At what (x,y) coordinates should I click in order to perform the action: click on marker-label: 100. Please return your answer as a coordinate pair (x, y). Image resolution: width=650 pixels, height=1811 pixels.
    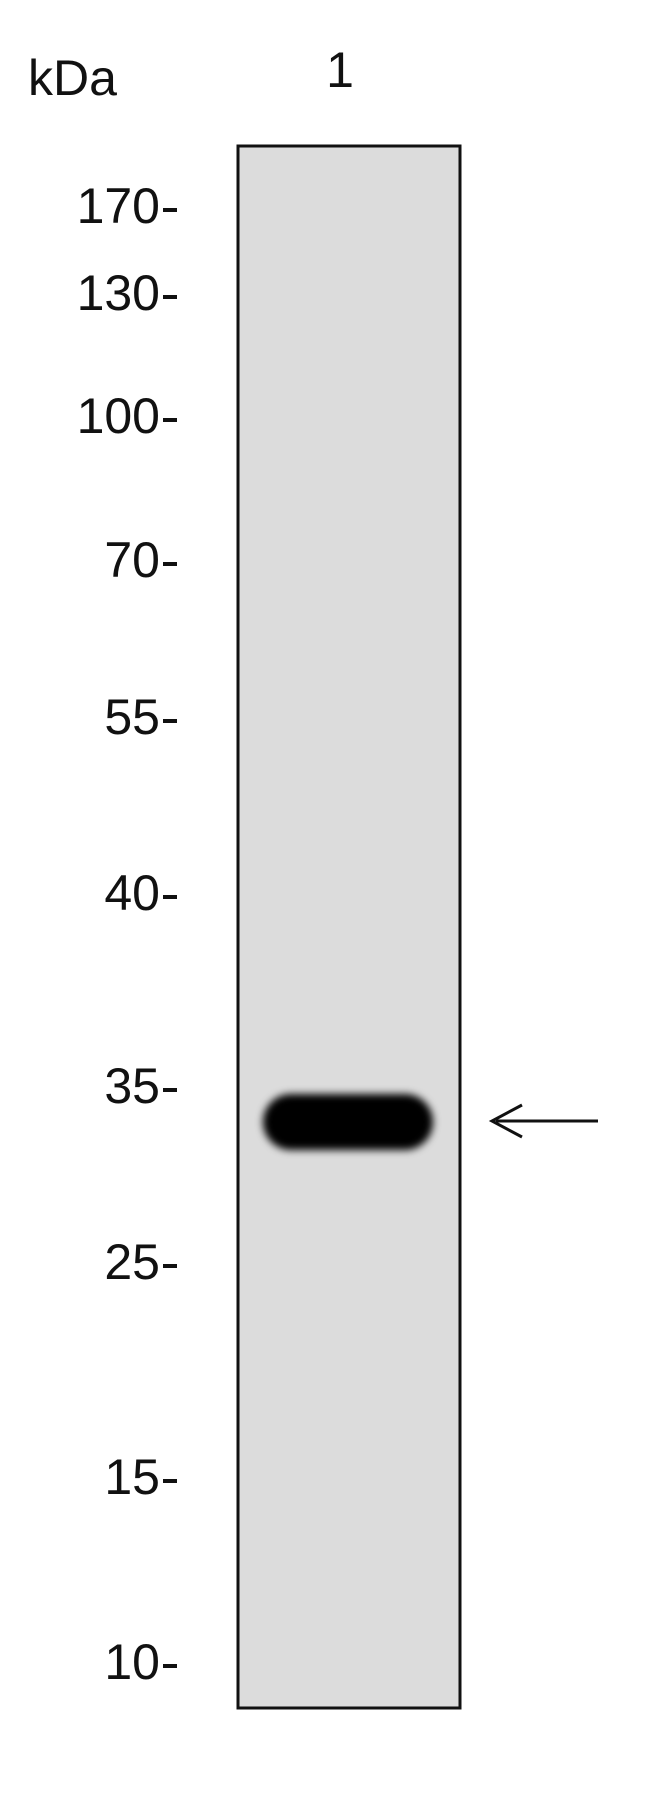
    Looking at the image, I should click on (118, 416).